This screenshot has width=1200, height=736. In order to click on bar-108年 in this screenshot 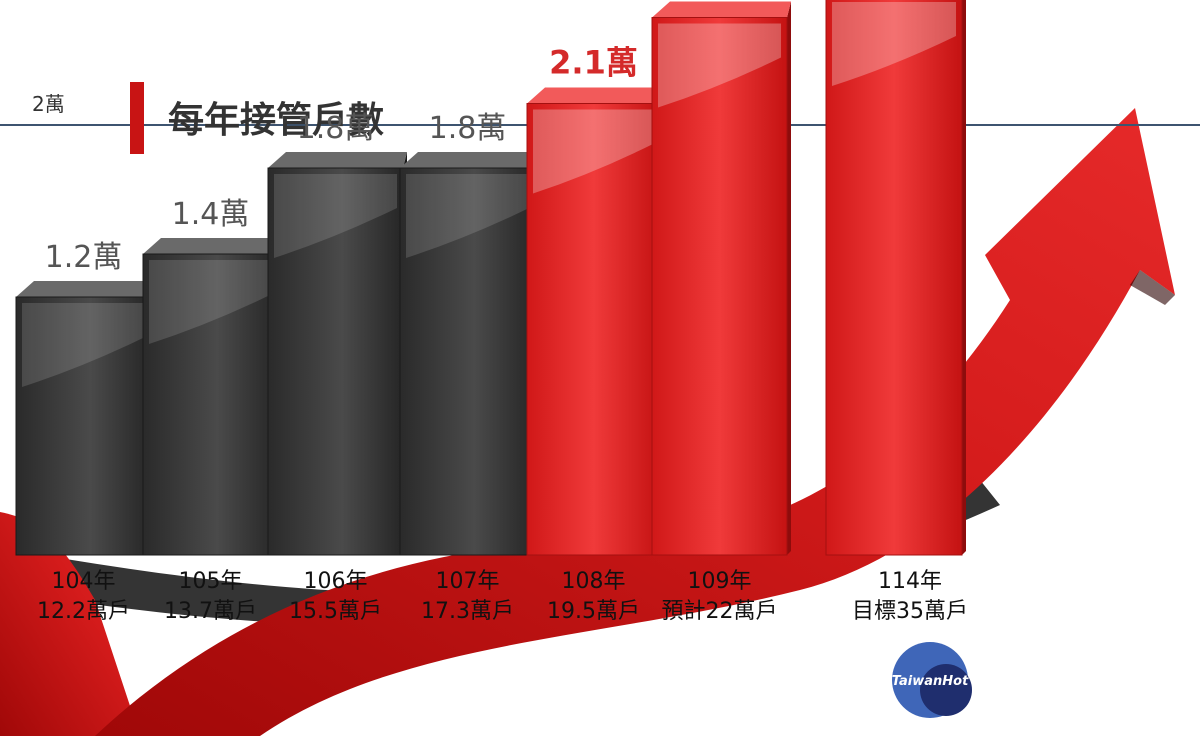, I will do `click(595, 321)`.